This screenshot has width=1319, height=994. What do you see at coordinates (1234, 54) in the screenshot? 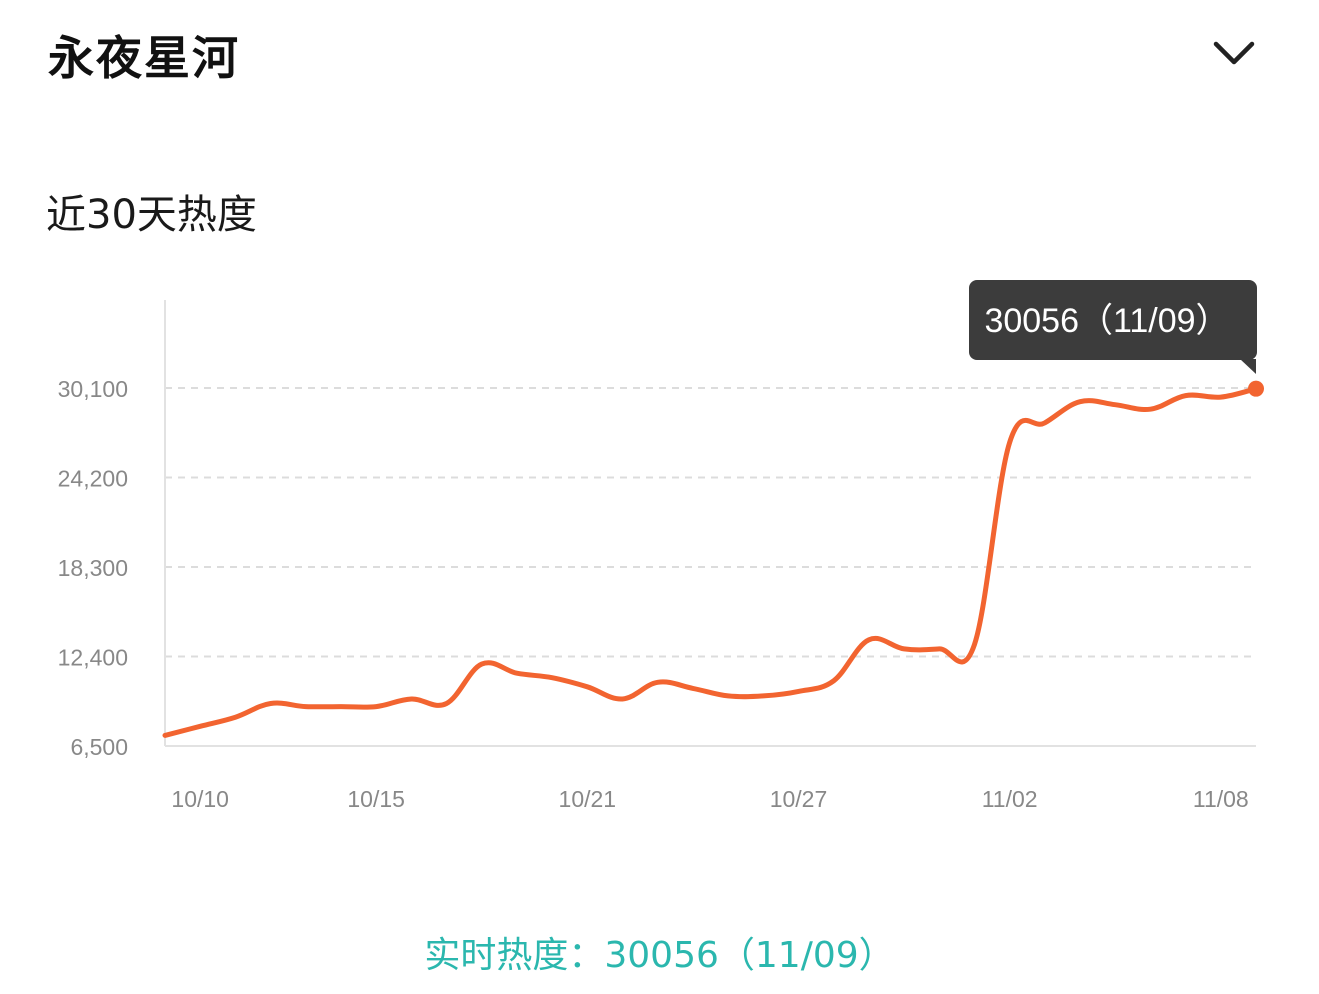
I see `chevron-down-icon` at bounding box center [1234, 54].